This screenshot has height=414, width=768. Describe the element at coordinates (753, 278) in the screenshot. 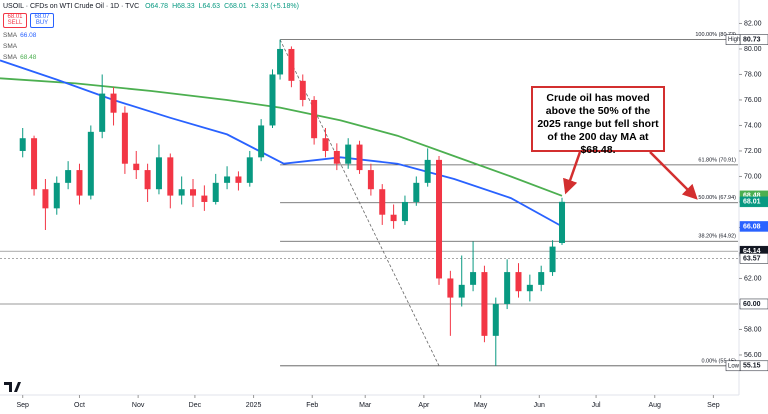

I see `y-tick-label: 62.00` at that location.